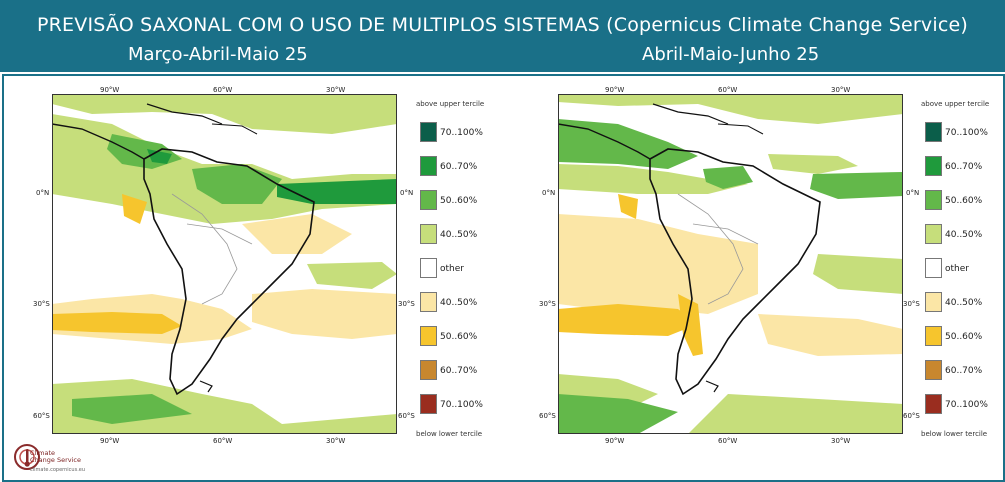  I want to click on lat-tick-30s-left-right: 30°S, so click(406, 304).